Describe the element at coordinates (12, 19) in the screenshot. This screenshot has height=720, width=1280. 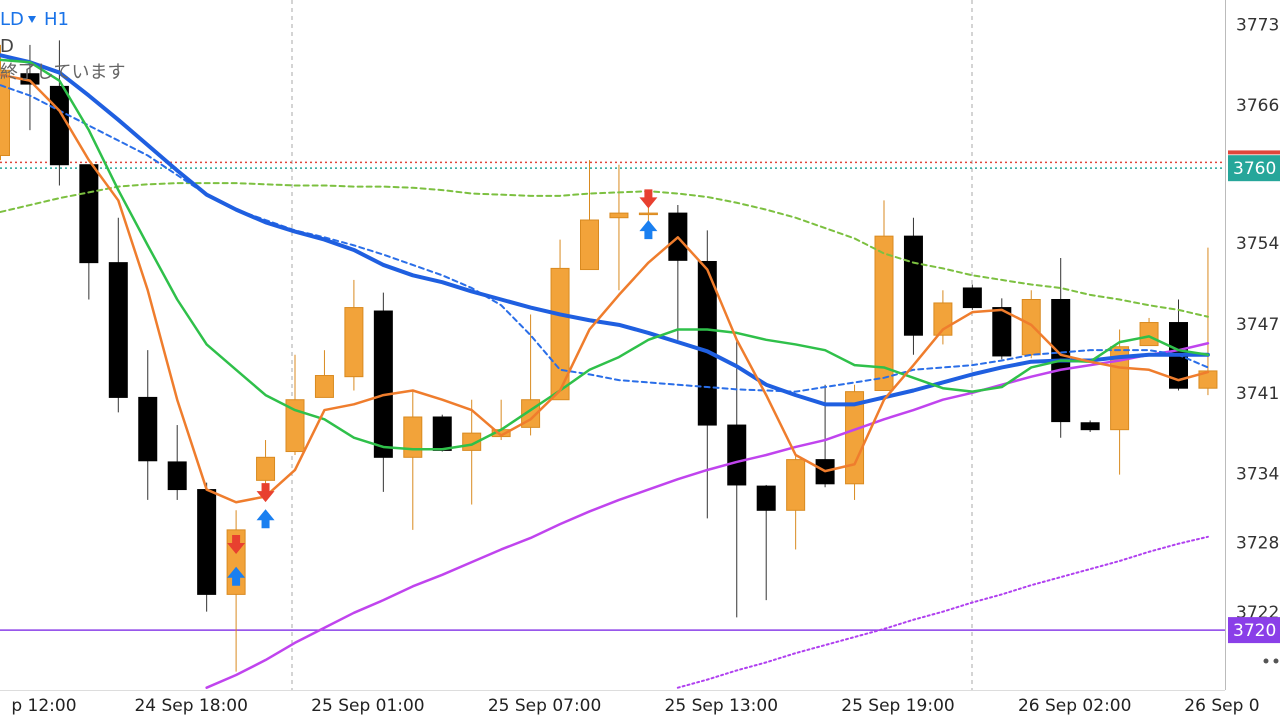
I see `symbol: LD` at that location.